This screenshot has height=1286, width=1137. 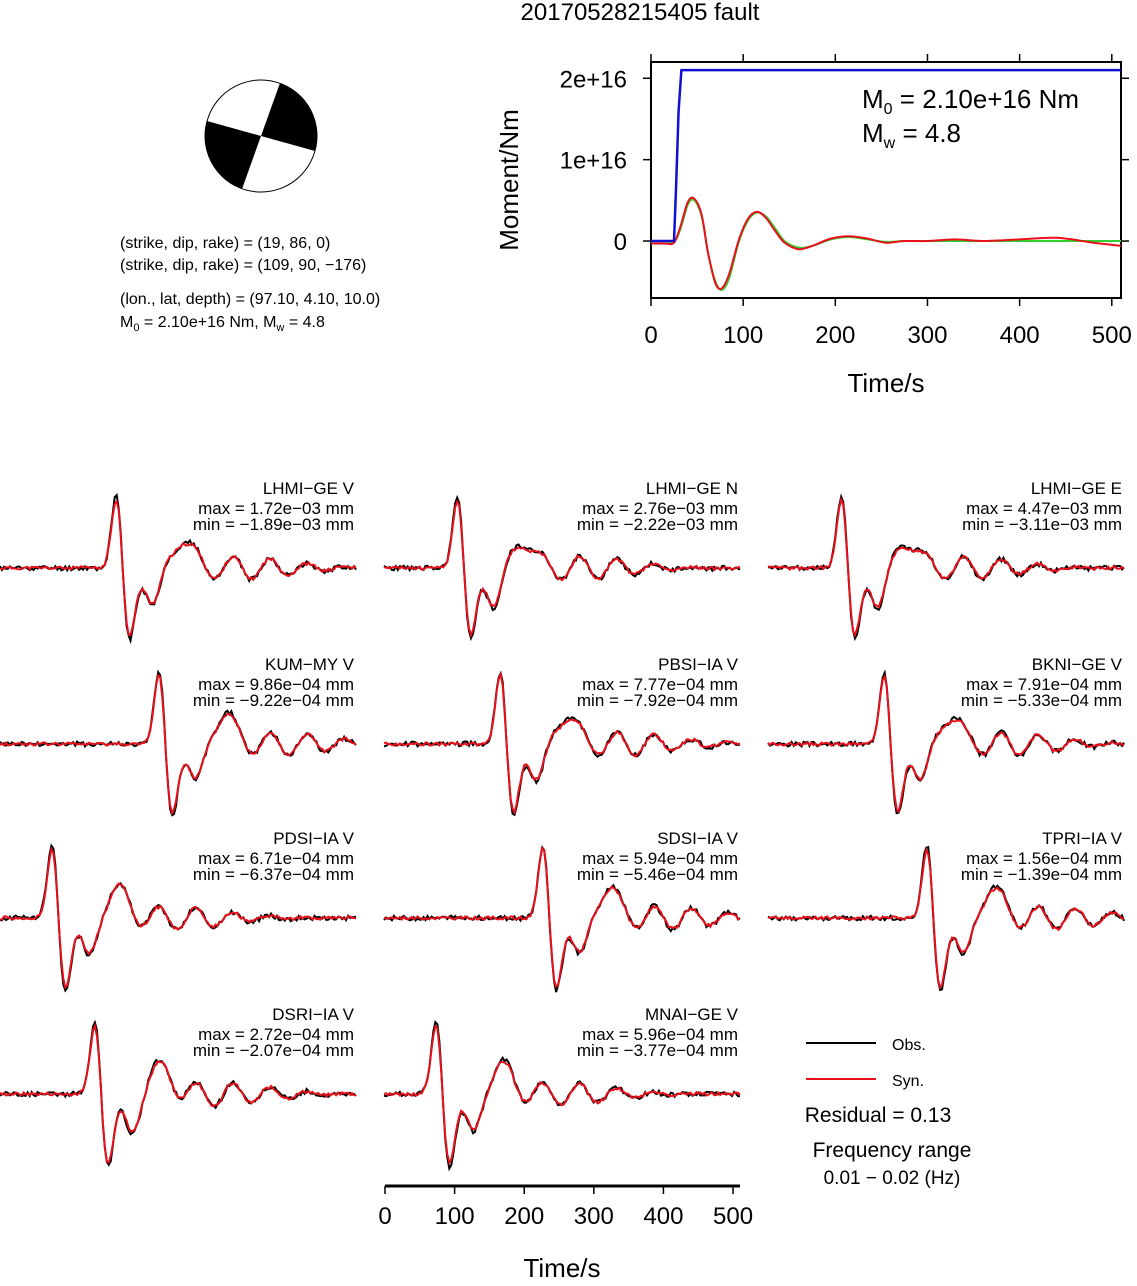 What do you see at coordinates (455, 1216) in the screenshot?
I see `waveform-xtick-label: 100` at bounding box center [455, 1216].